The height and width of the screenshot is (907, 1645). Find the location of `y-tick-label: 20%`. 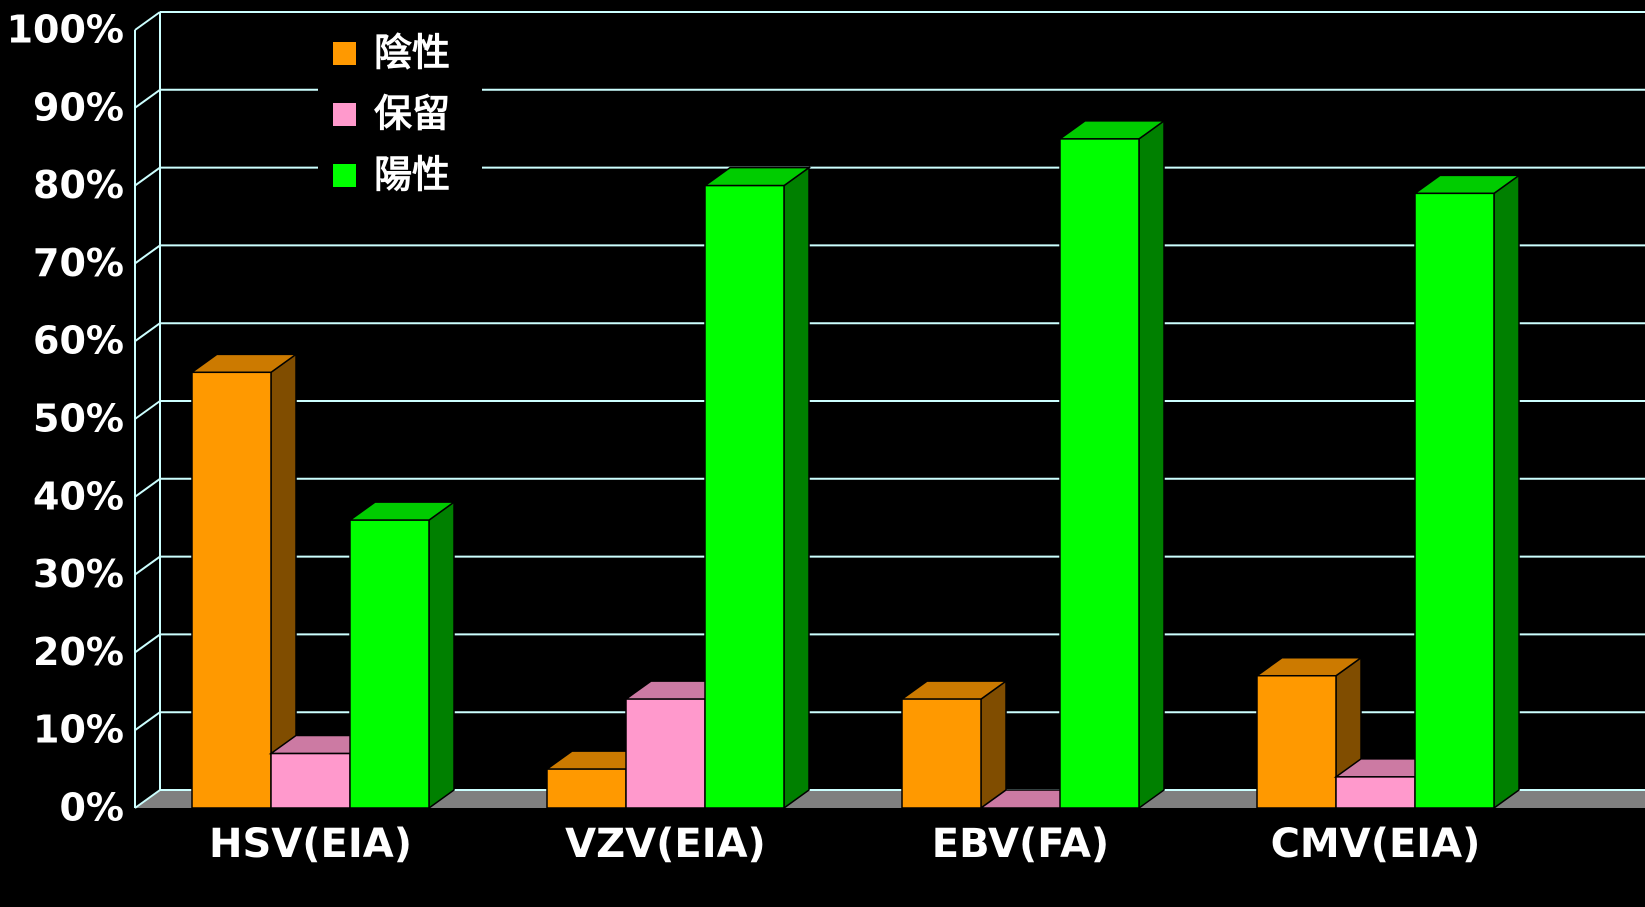

y-tick-label: 20% is located at coordinates (78, 652).